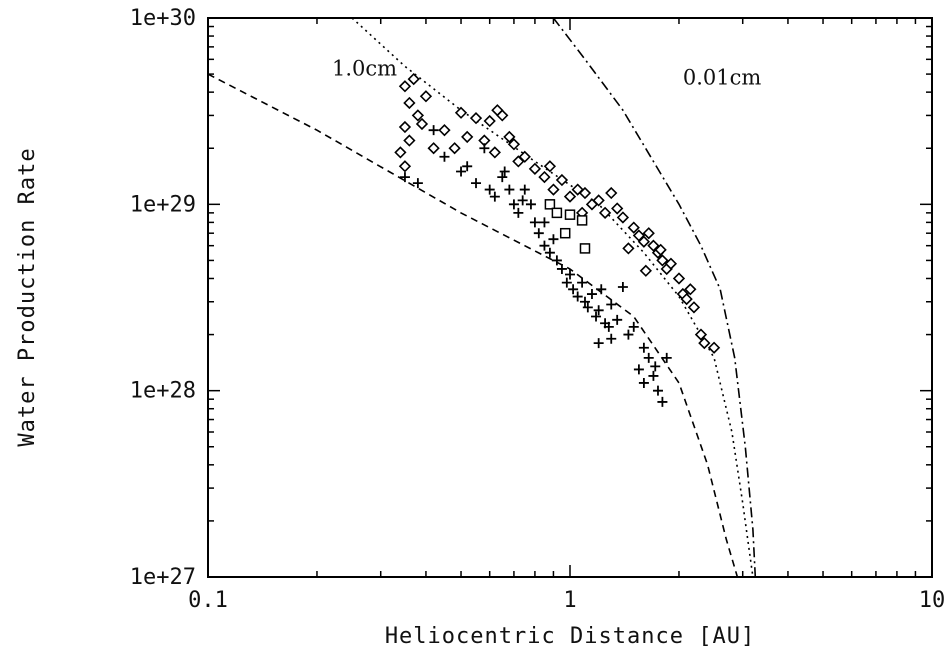  I want to click on curve-label: 0.01cm, so click(722, 77).